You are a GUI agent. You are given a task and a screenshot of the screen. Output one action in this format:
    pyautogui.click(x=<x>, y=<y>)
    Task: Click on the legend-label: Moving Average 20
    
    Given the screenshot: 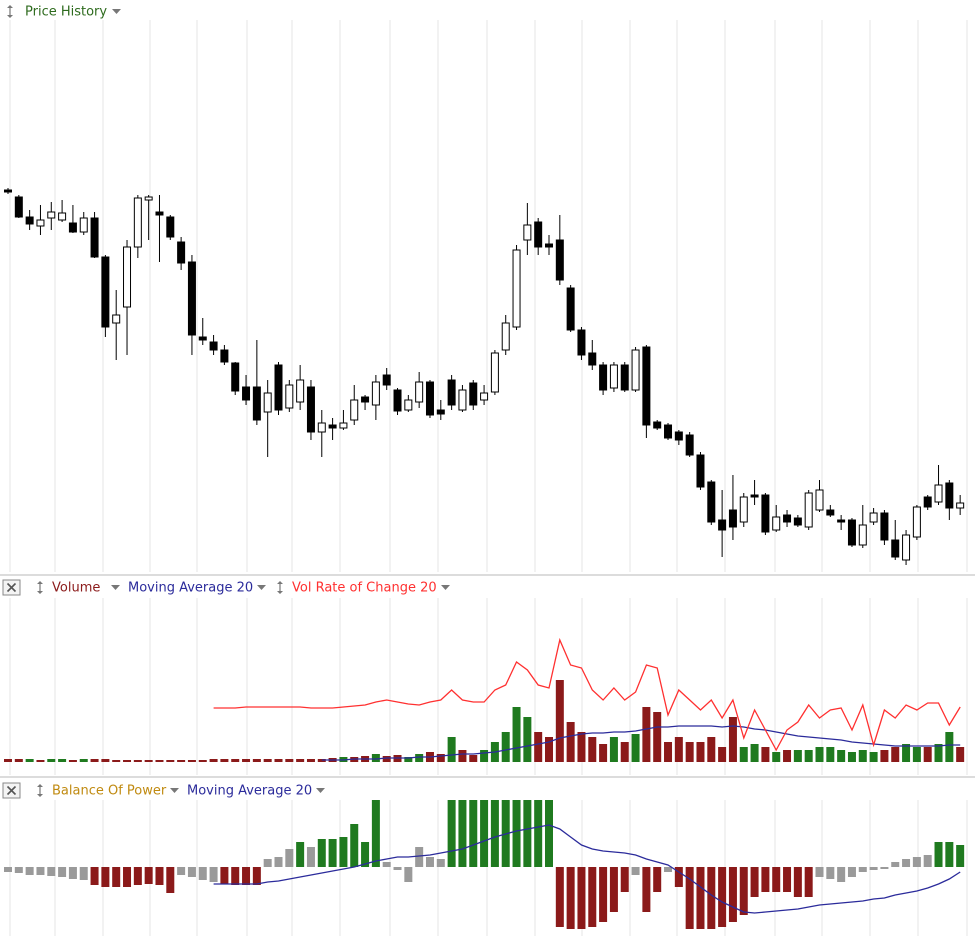 What is the action you would take?
    pyautogui.click(x=249, y=791)
    